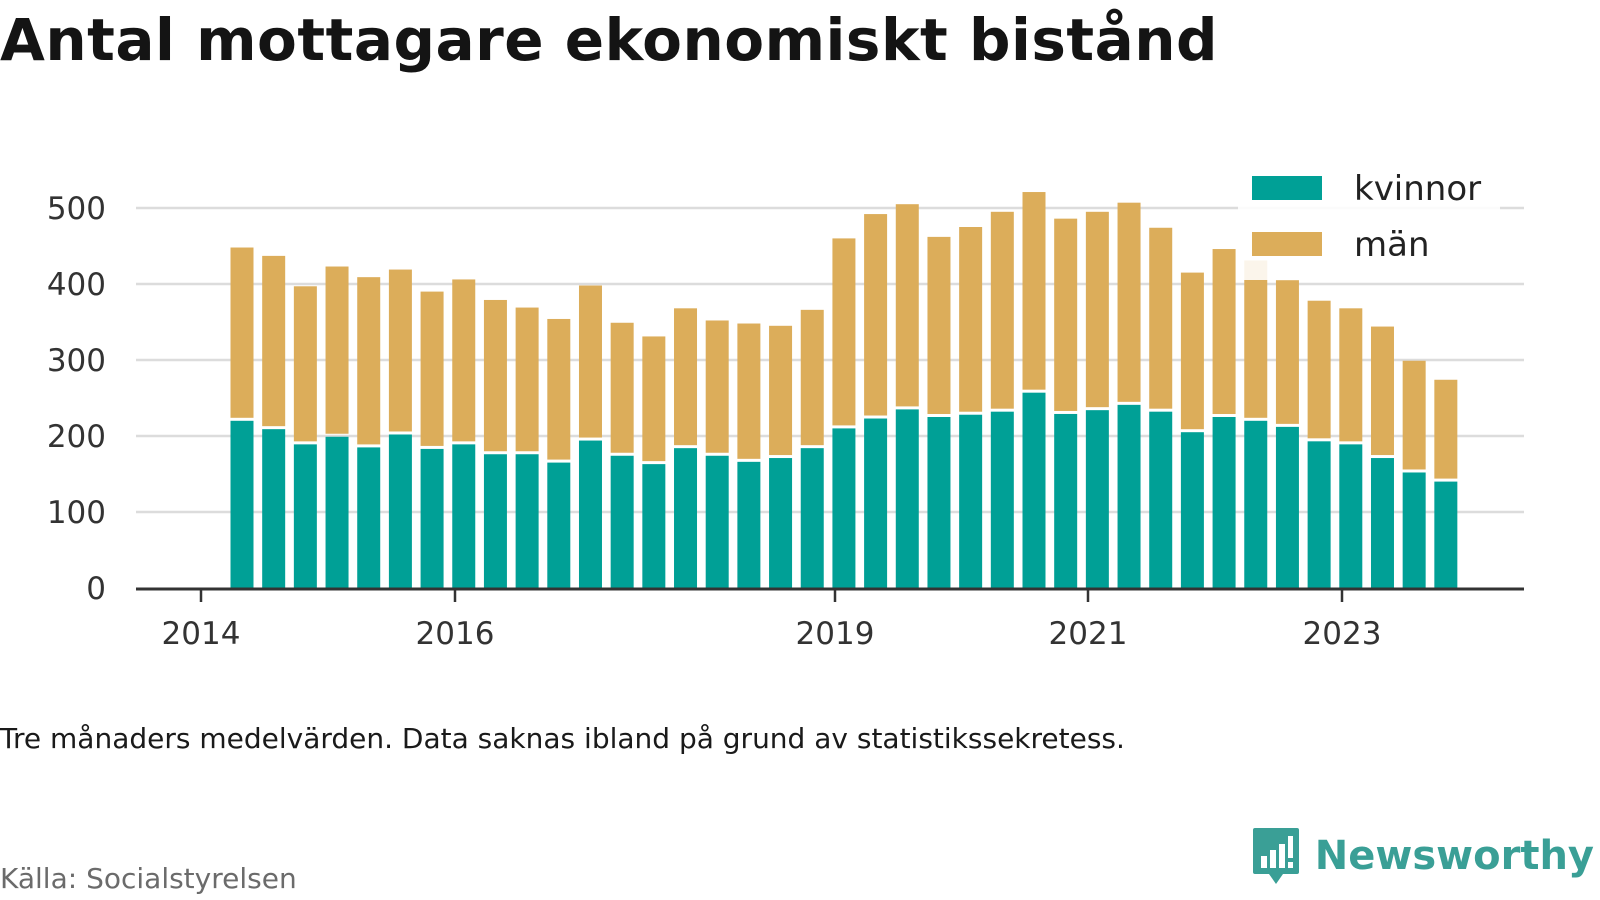 The width and height of the screenshot is (1600, 900). What do you see at coordinates (835, 634) in the screenshot?
I see `x-tick-label: 2019` at bounding box center [835, 634].